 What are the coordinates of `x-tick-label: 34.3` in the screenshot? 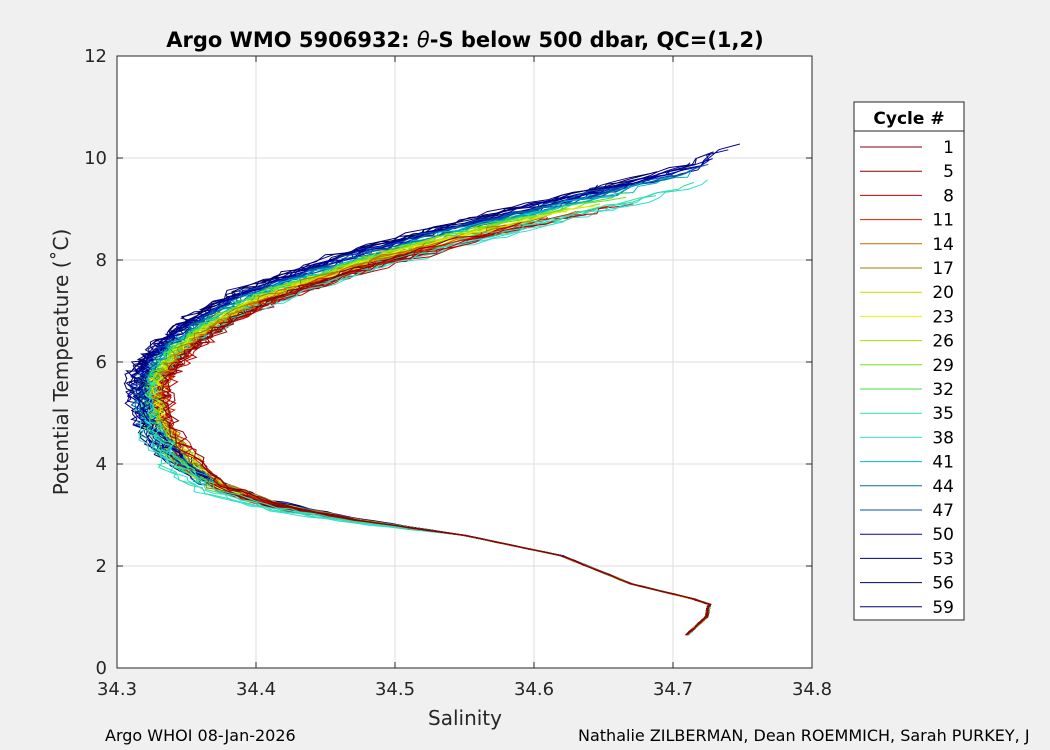 It's located at (117, 689).